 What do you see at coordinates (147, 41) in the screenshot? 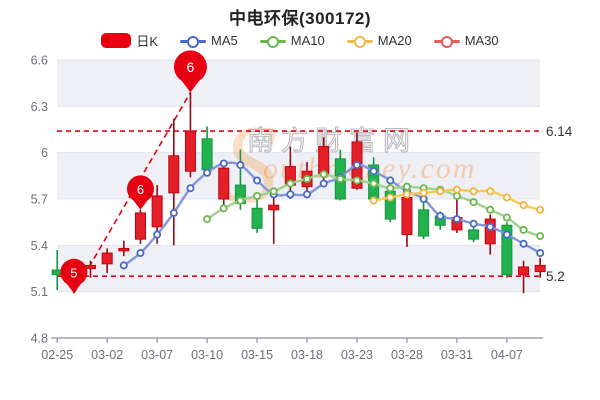
I see `legend-label: 日K` at bounding box center [147, 41].